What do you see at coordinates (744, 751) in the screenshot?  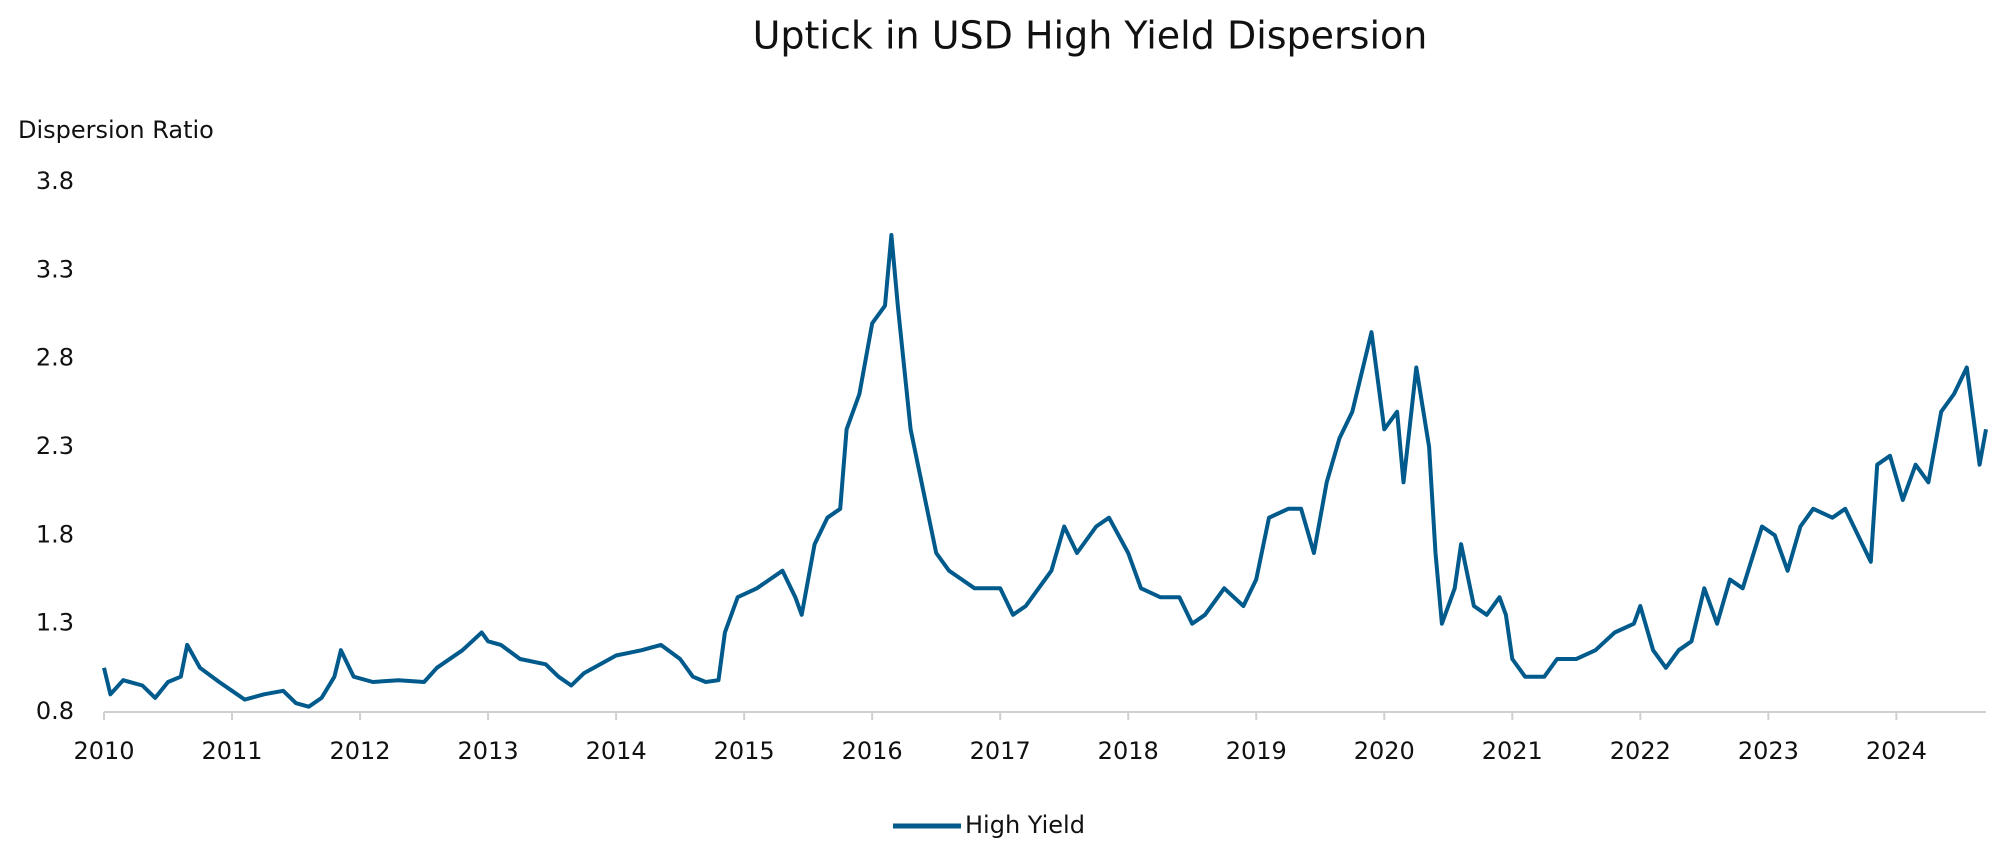 I see `x-tick-label: 2015` at bounding box center [744, 751].